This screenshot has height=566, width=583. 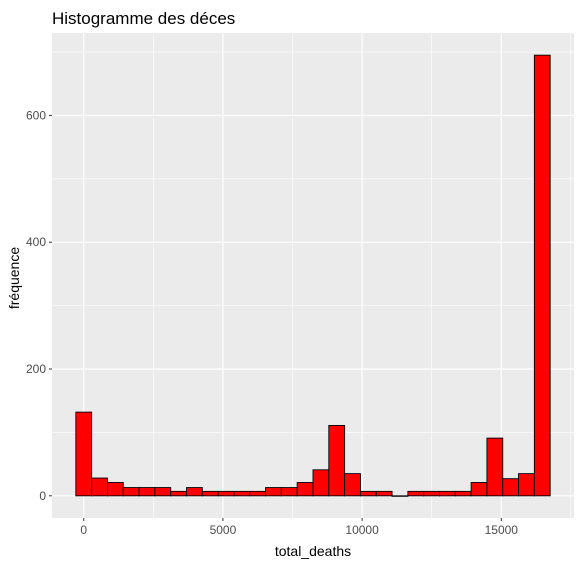 What do you see at coordinates (313, 551) in the screenshot?
I see `x-axis-title: total_deaths` at bounding box center [313, 551].